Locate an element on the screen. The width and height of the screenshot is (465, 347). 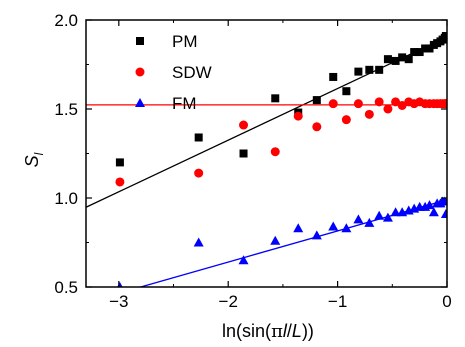
x-axis-label: ln(sin(πl/L)) is located at coordinates (268, 331).